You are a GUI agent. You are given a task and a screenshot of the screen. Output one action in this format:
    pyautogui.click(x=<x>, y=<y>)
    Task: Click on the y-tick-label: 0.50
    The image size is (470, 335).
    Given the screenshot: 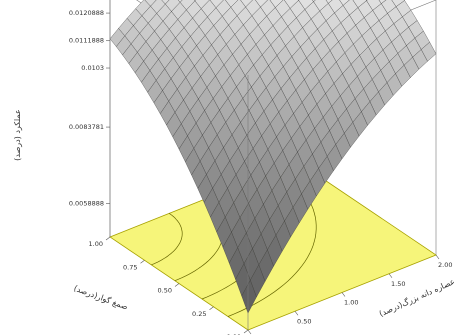 What is the action you would take?
    pyautogui.click(x=304, y=321)
    